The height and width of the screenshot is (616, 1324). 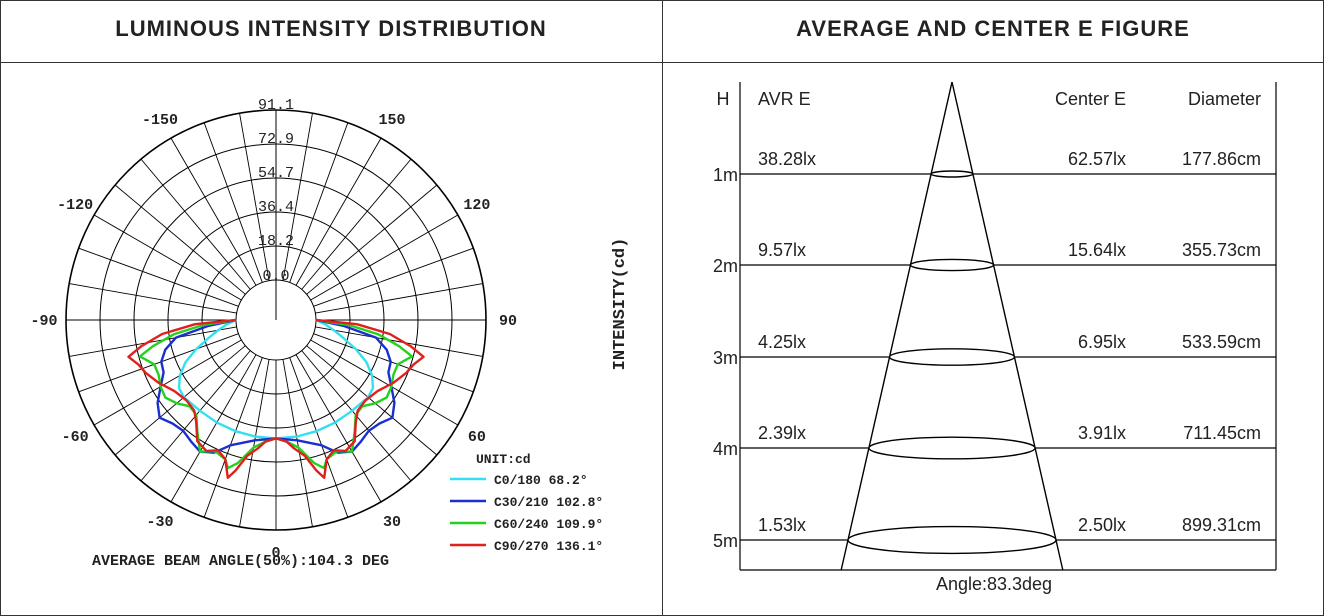 I want to click on column-header: Diameter, so click(x=1224, y=99).